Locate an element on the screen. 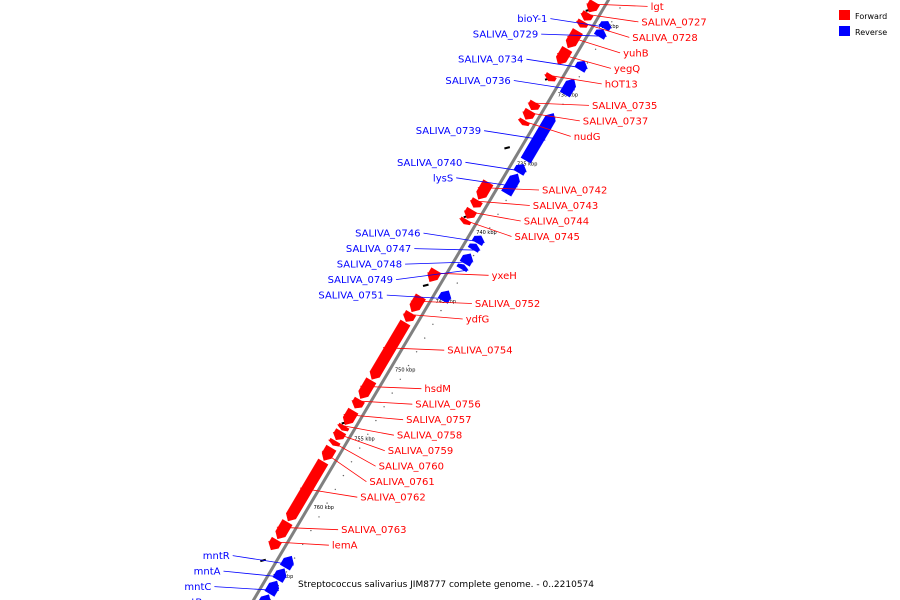 Image resolution: width=900 pixels, height=600 pixels. gene-label-saliva-0761: SALIVA_0761 is located at coordinates (401, 482).